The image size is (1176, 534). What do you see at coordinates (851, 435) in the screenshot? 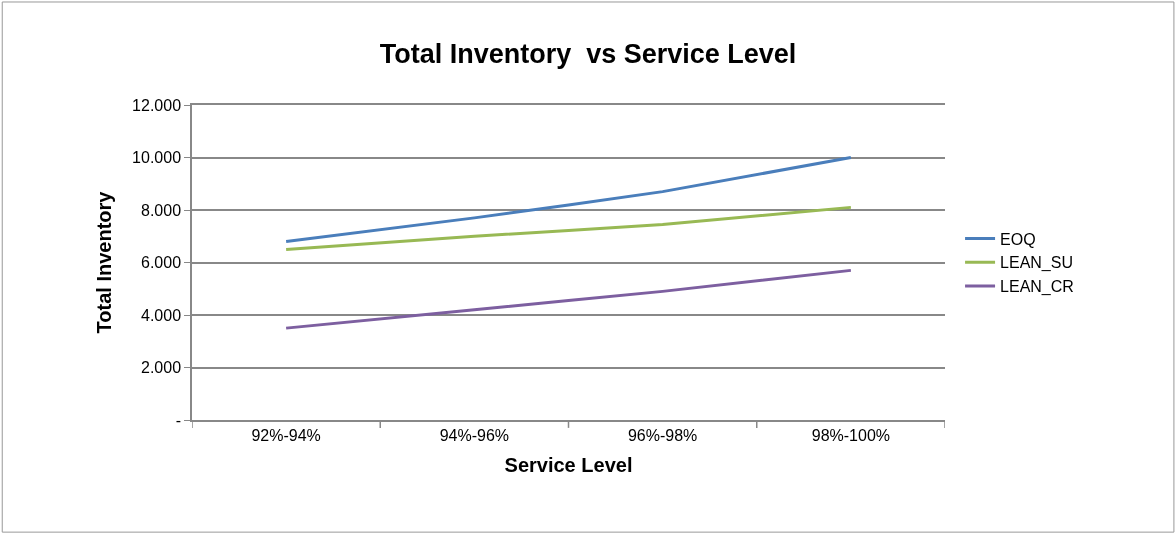
I see `x-tick-label: 98%-100%` at bounding box center [851, 435].